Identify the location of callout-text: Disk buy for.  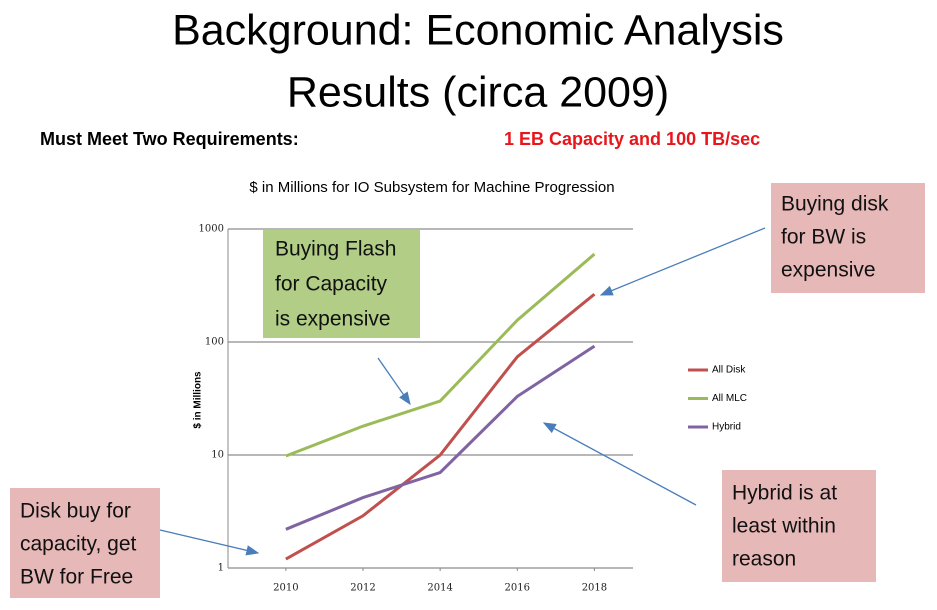
(75, 511).